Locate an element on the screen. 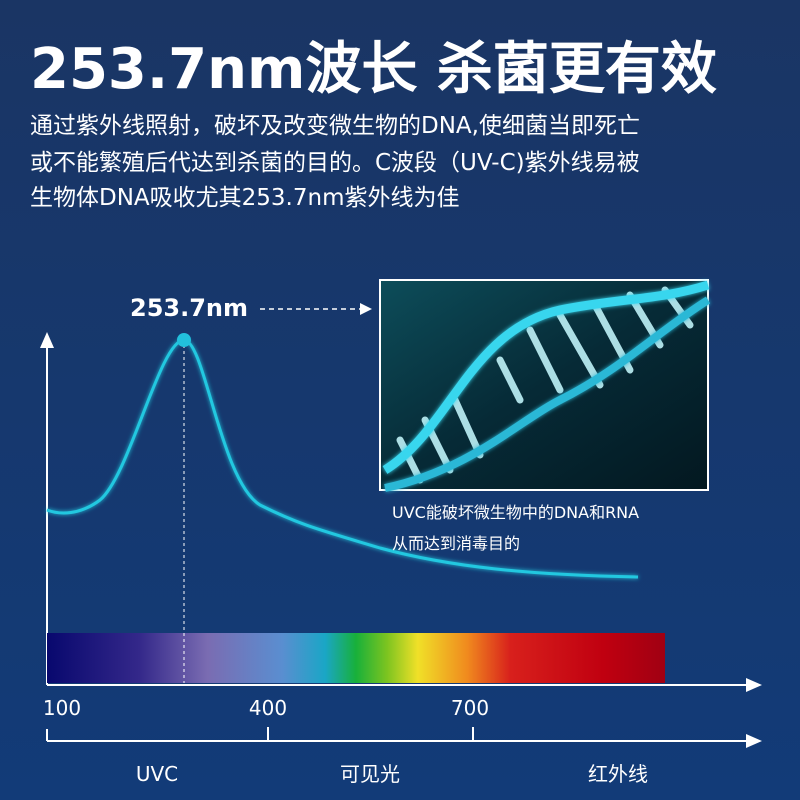 The height and width of the screenshot is (800, 800). tick-label: 700 is located at coordinates (470, 708).